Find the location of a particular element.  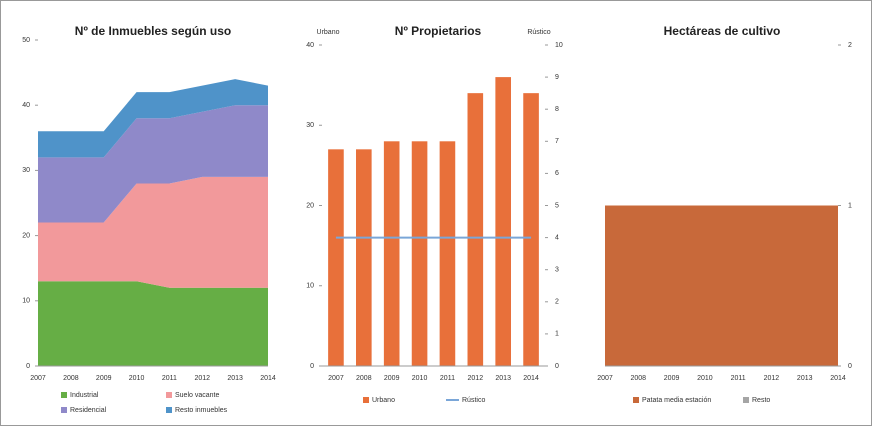

chart-title: Hectáreas de cultivo is located at coordinates (722, 31).